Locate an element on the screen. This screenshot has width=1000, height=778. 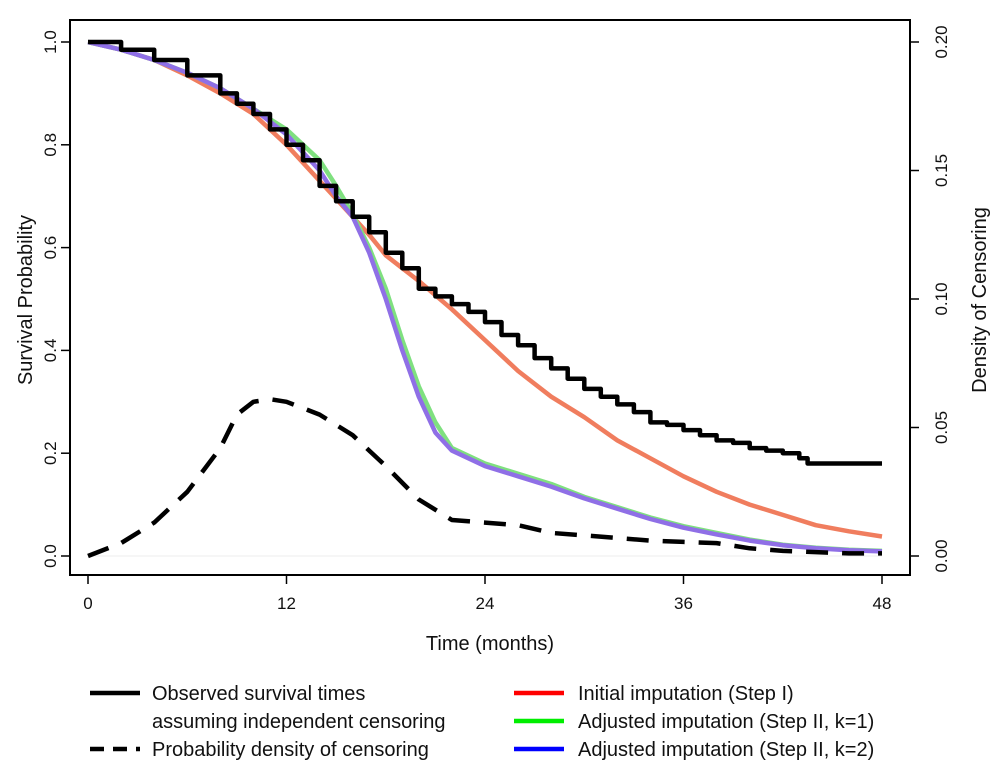
x-axis-title: Time (months) is located at coordinates (490, 644).